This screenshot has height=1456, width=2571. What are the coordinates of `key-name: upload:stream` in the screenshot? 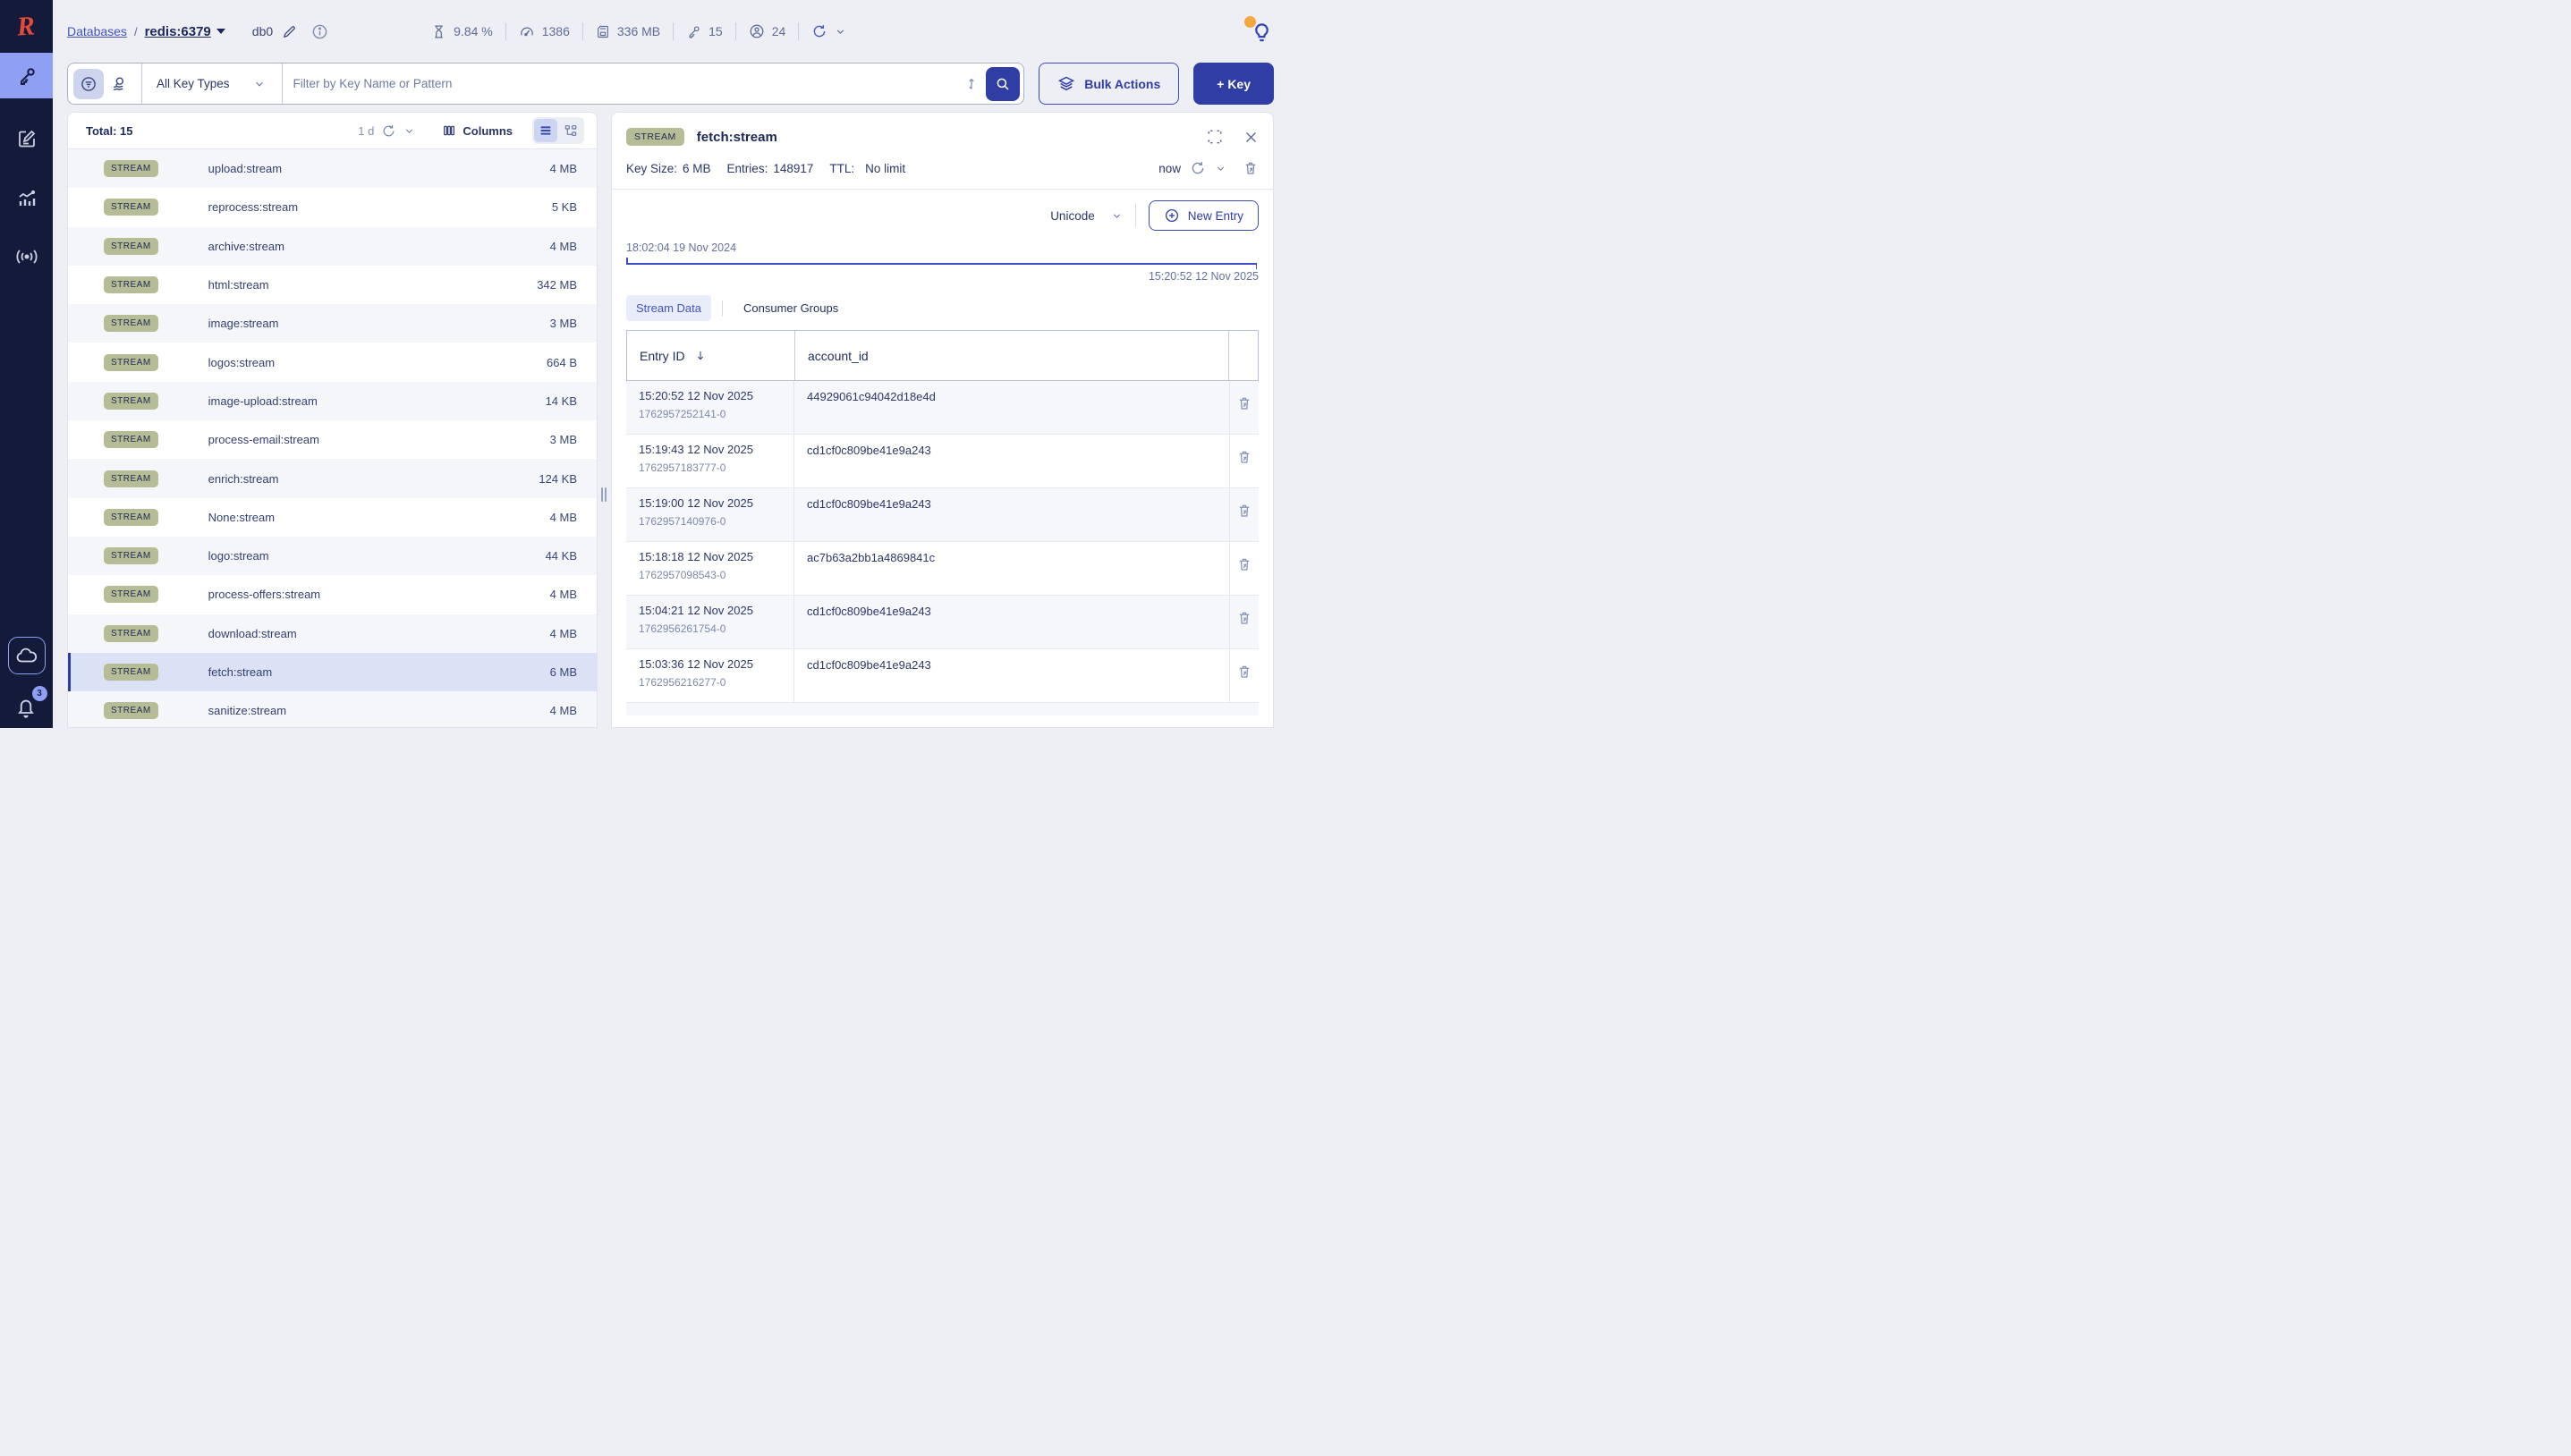 It's located at (245, 169).